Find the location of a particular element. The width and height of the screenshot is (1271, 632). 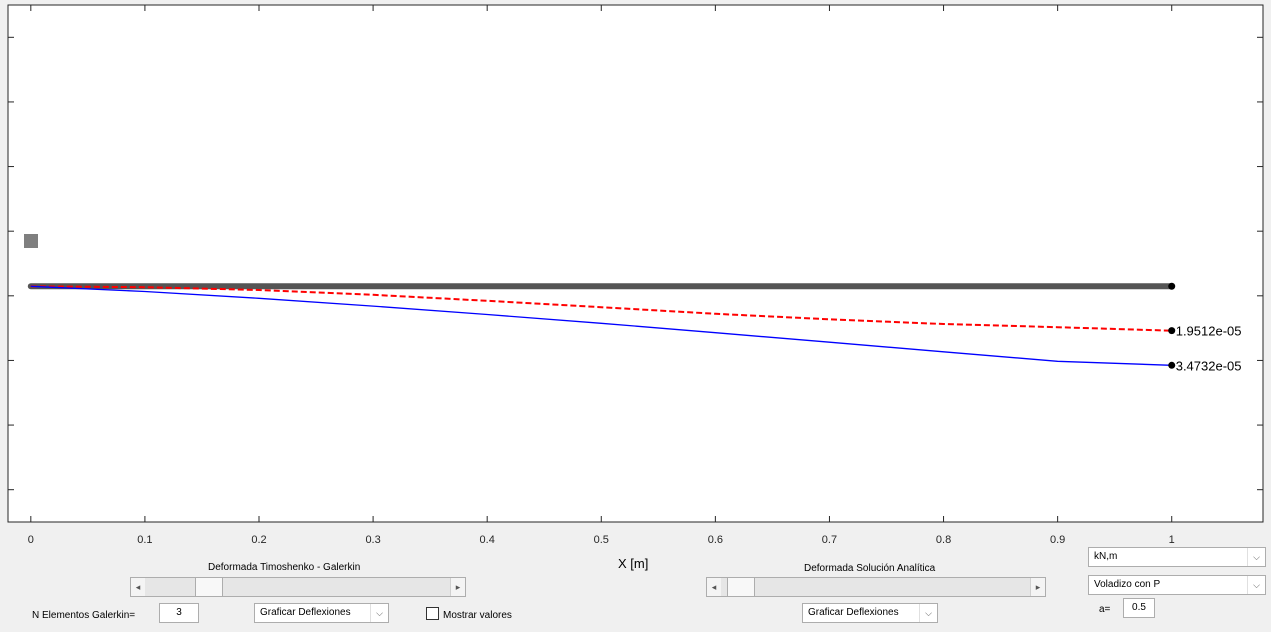

series-group is located at coordinates (601, 324).